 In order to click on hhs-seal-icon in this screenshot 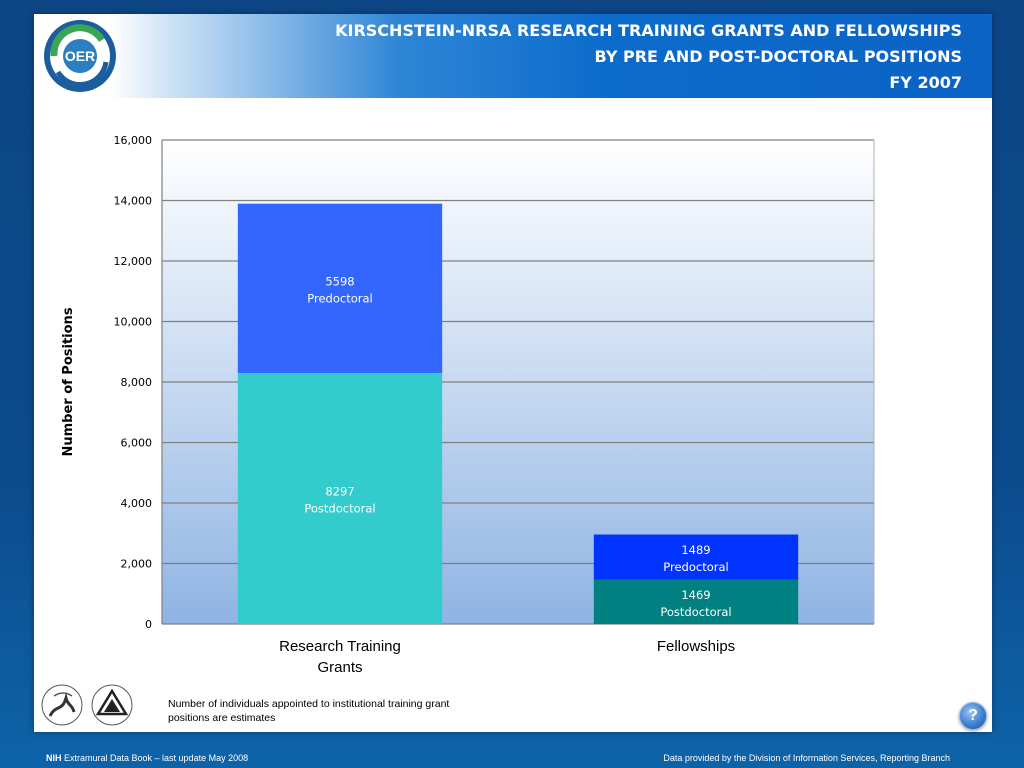, I will do `click(62, 705)`.